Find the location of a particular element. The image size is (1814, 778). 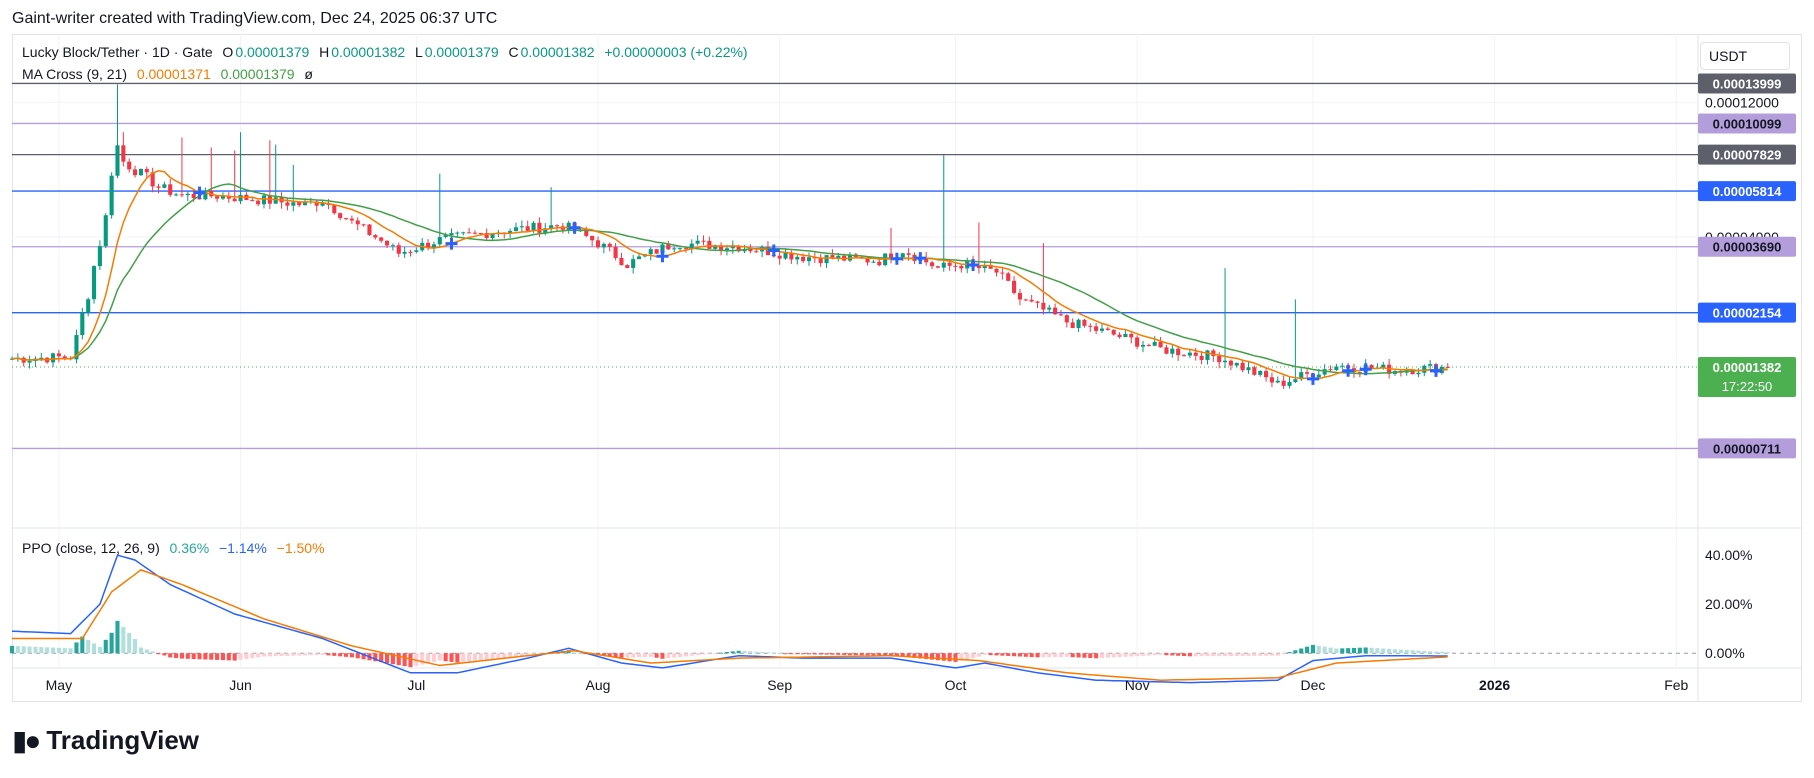

x-tick-label: 2026 is located at coordinates (1494, 685).